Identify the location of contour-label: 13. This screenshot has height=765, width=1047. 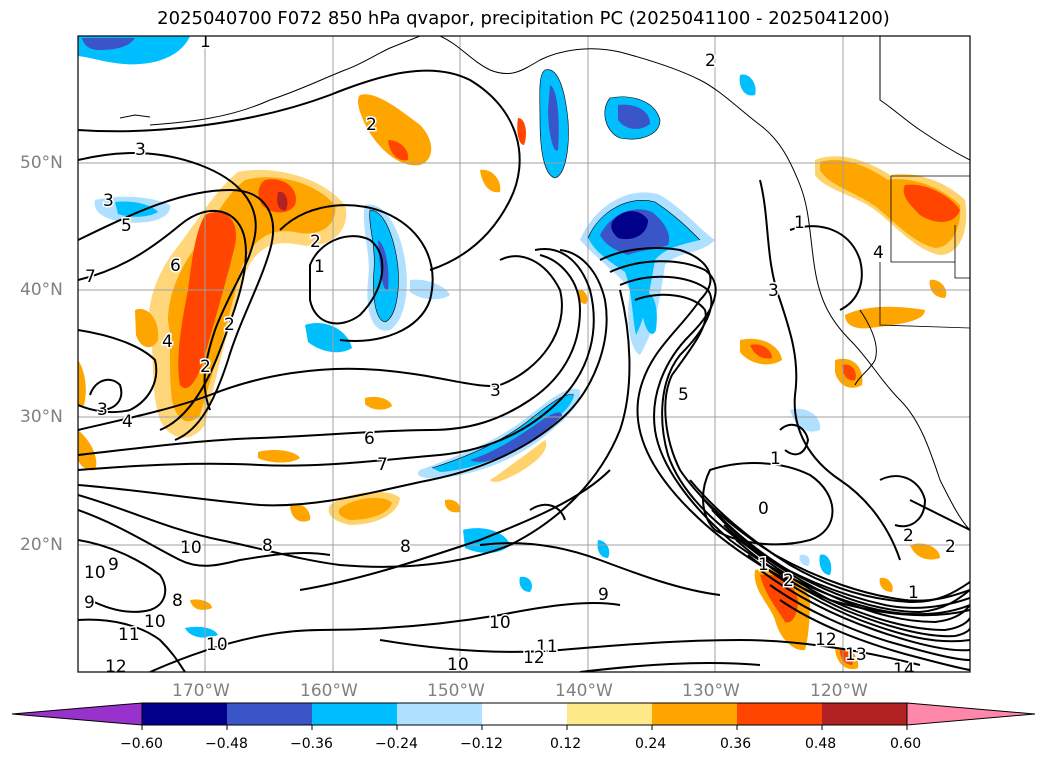
(856, 655).